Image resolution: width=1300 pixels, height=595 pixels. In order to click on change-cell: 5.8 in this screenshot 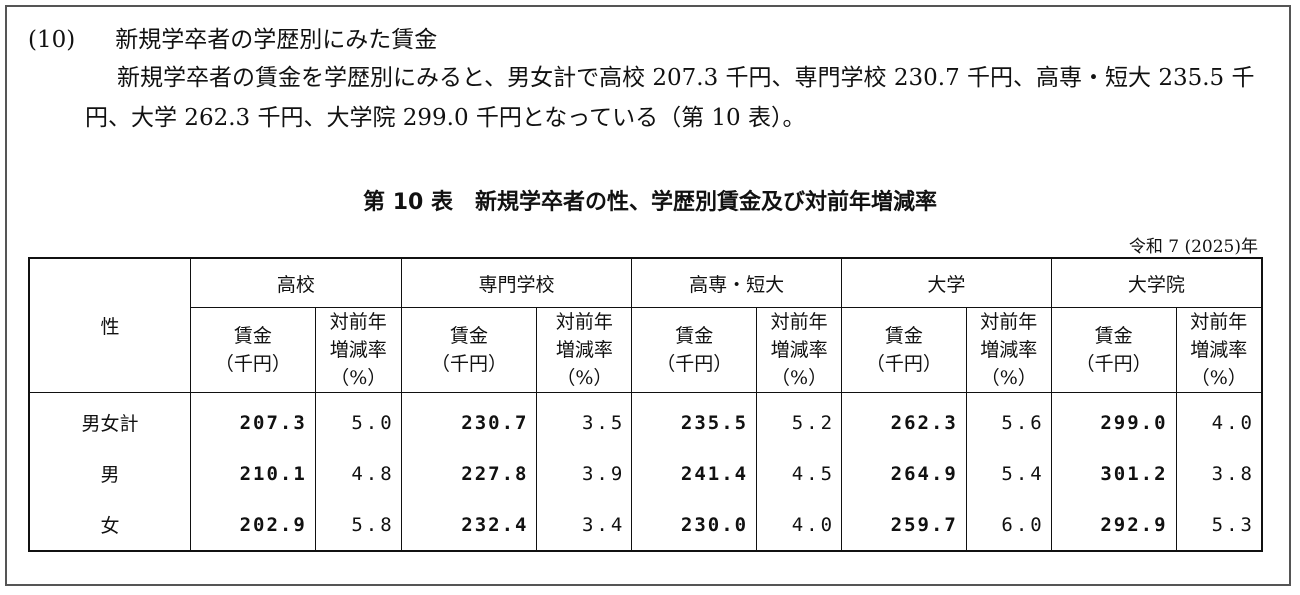, I will do `click(358, 525)`.